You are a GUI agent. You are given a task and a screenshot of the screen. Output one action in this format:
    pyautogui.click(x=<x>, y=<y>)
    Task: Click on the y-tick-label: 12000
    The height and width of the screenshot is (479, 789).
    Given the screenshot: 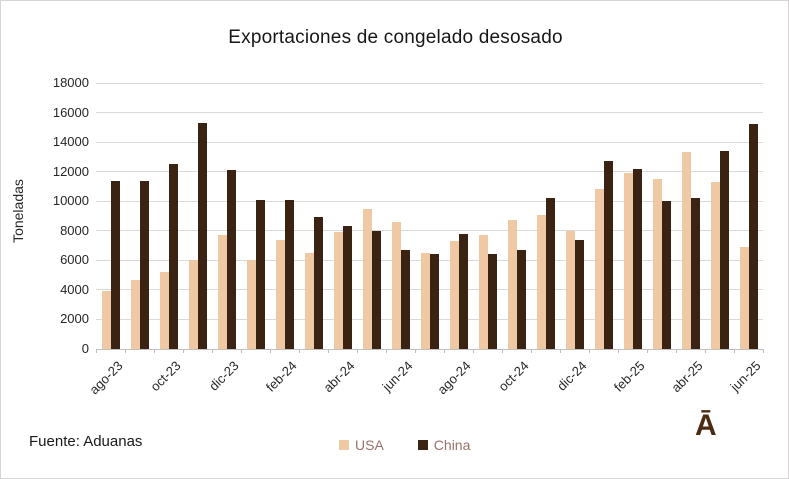 What is the action you would take?
    pyautogui.click(x=70, y=171)
    